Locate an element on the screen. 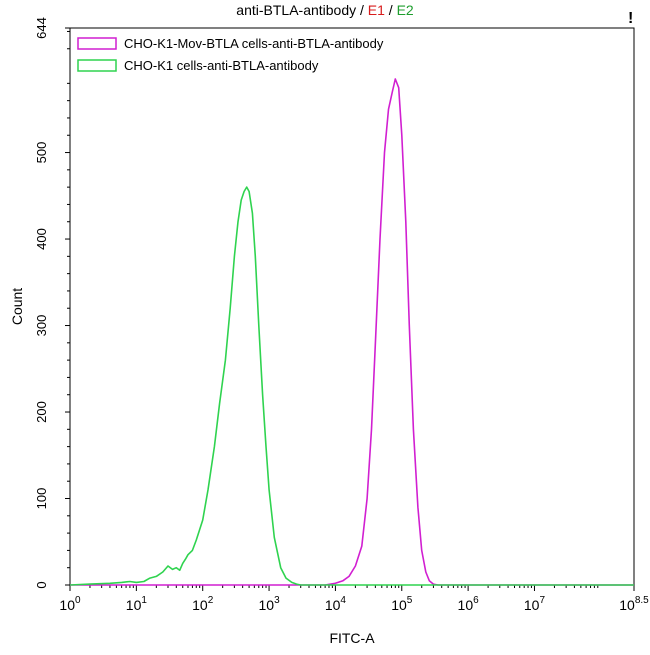  y-tick-label-644: 644 is located at coordinates (41, 28).